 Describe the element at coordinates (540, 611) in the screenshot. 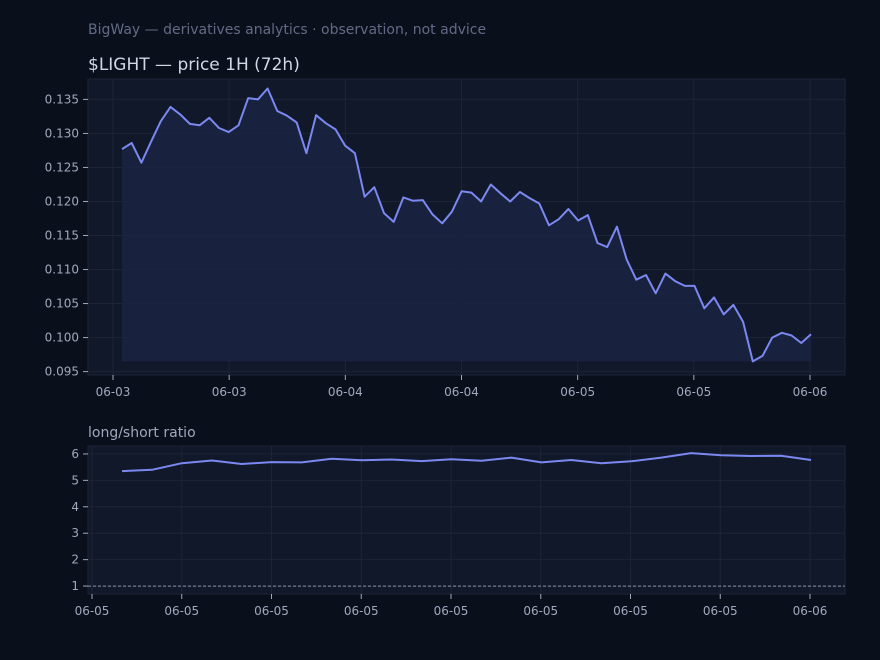

I see `r-x-tick-label-5: 06-05` at that location.